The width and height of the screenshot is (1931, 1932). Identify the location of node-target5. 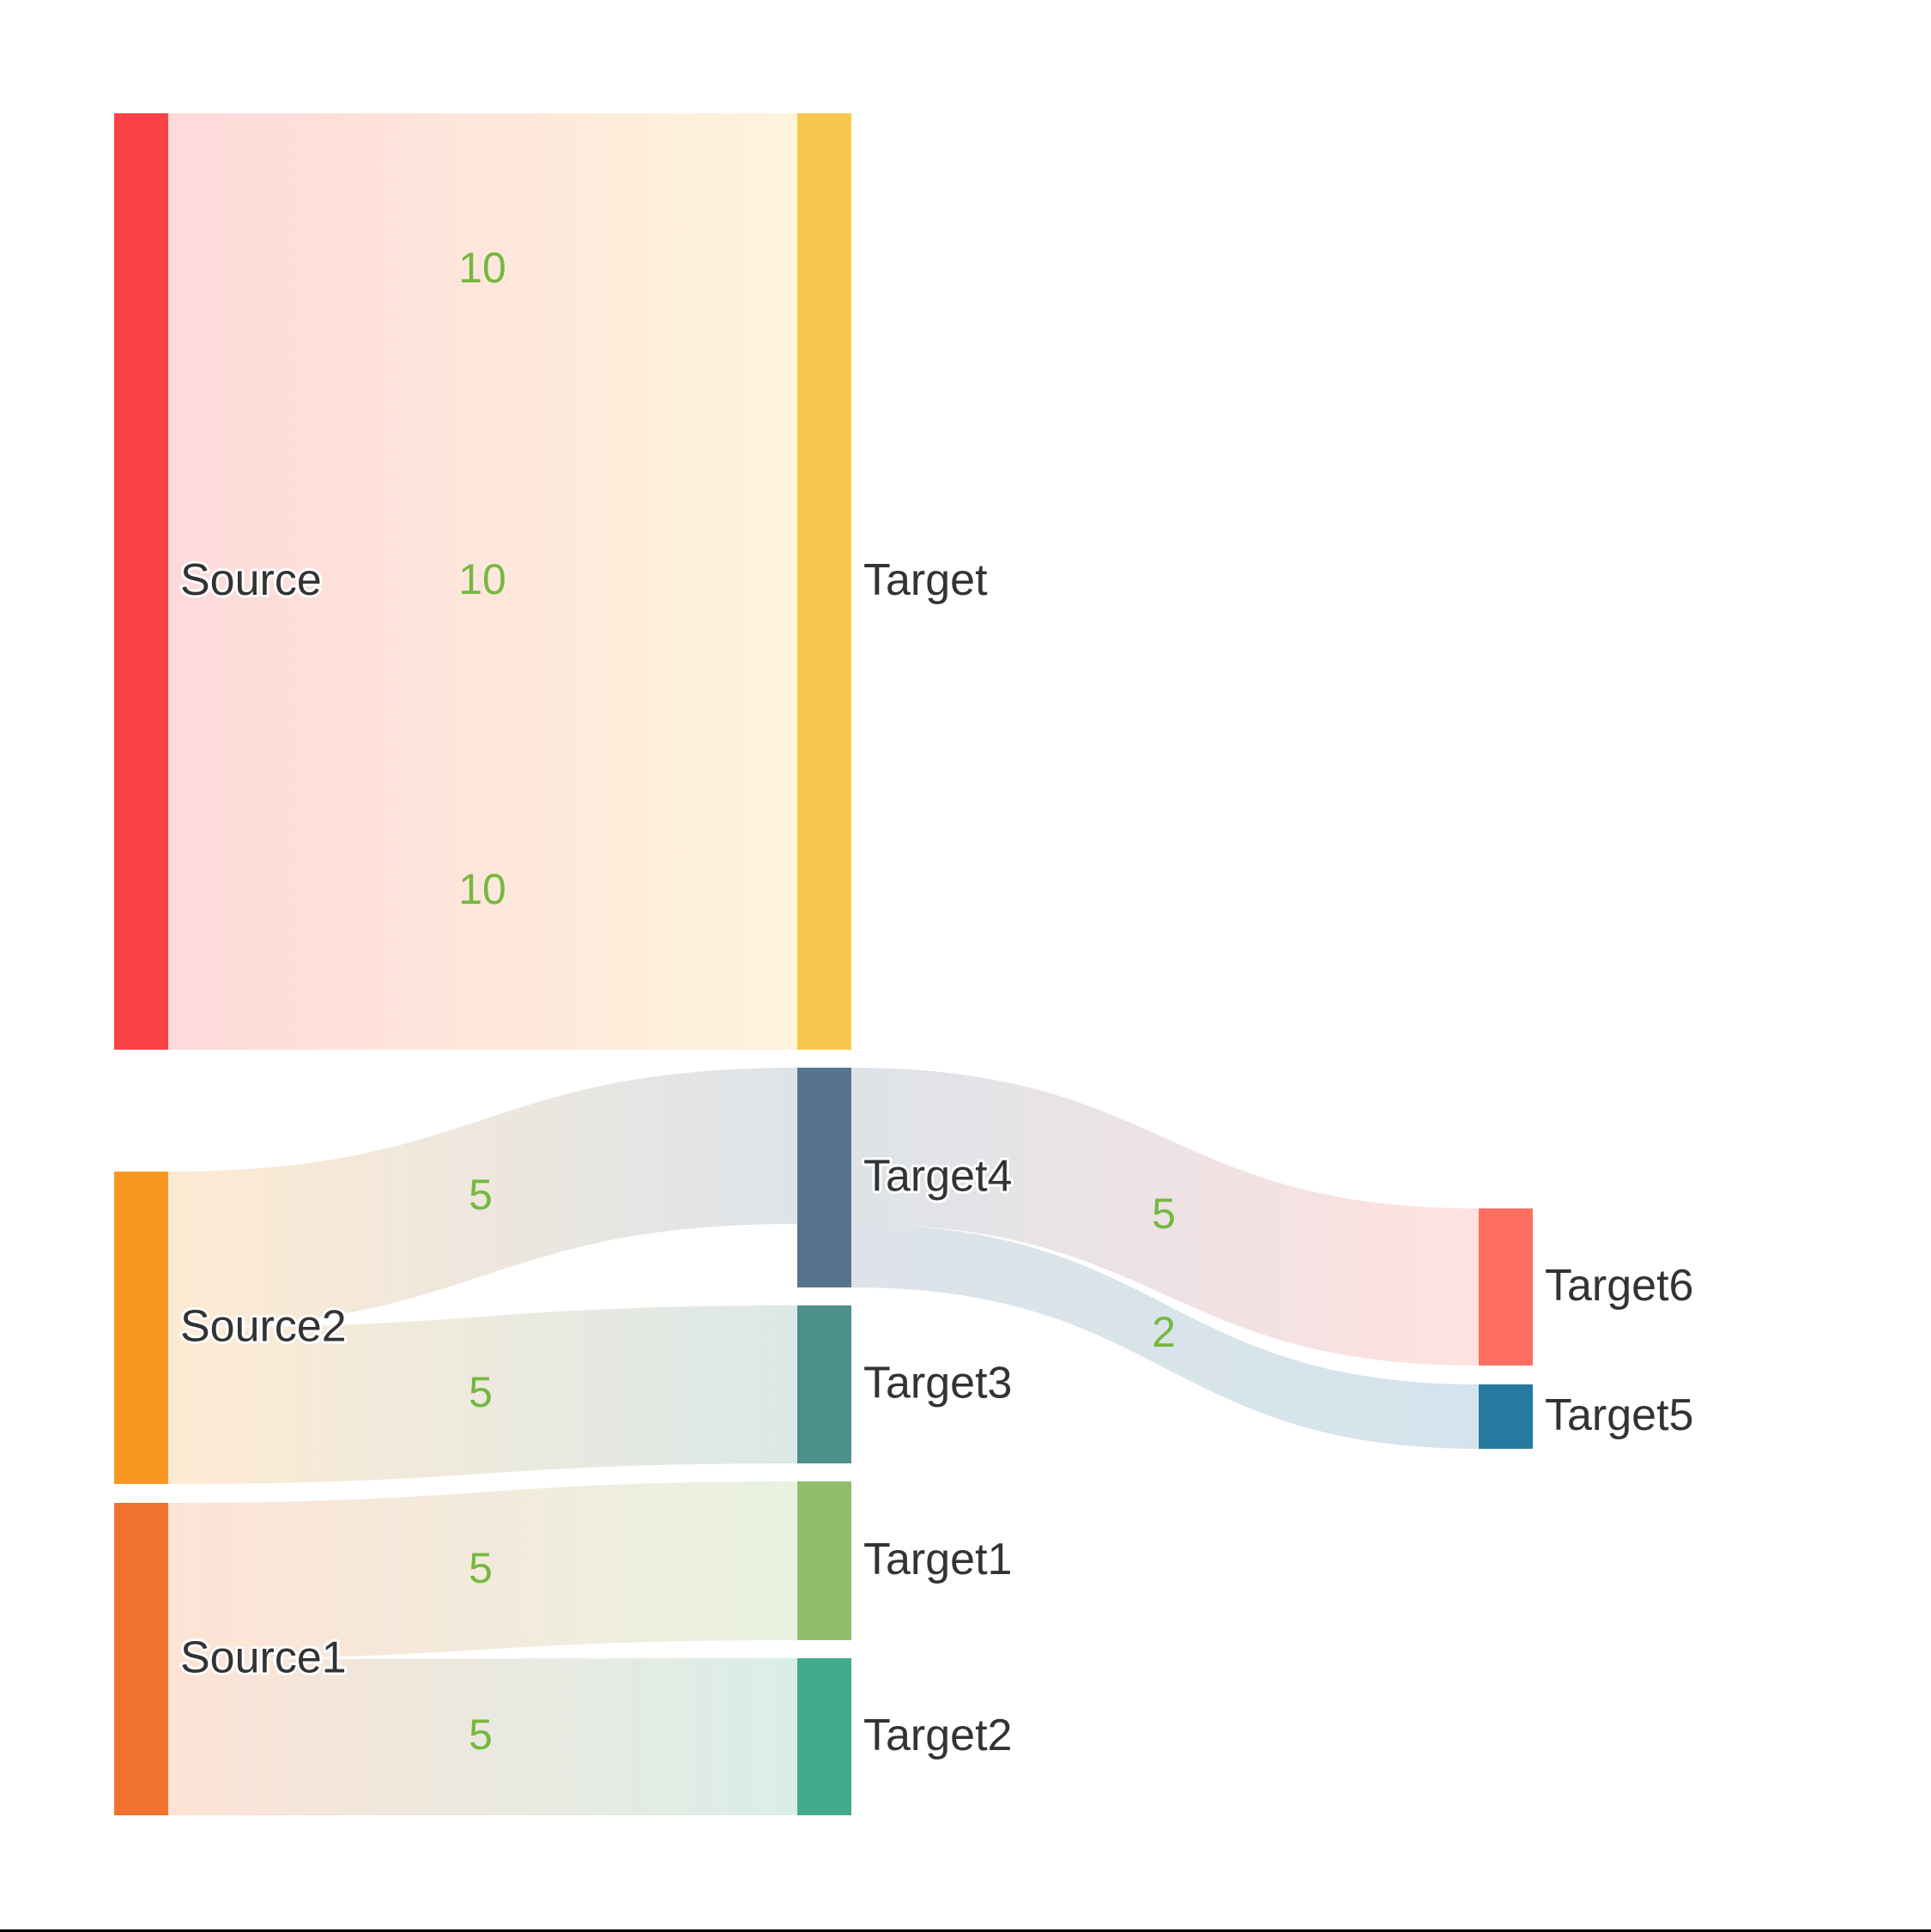
(1506, 1417).